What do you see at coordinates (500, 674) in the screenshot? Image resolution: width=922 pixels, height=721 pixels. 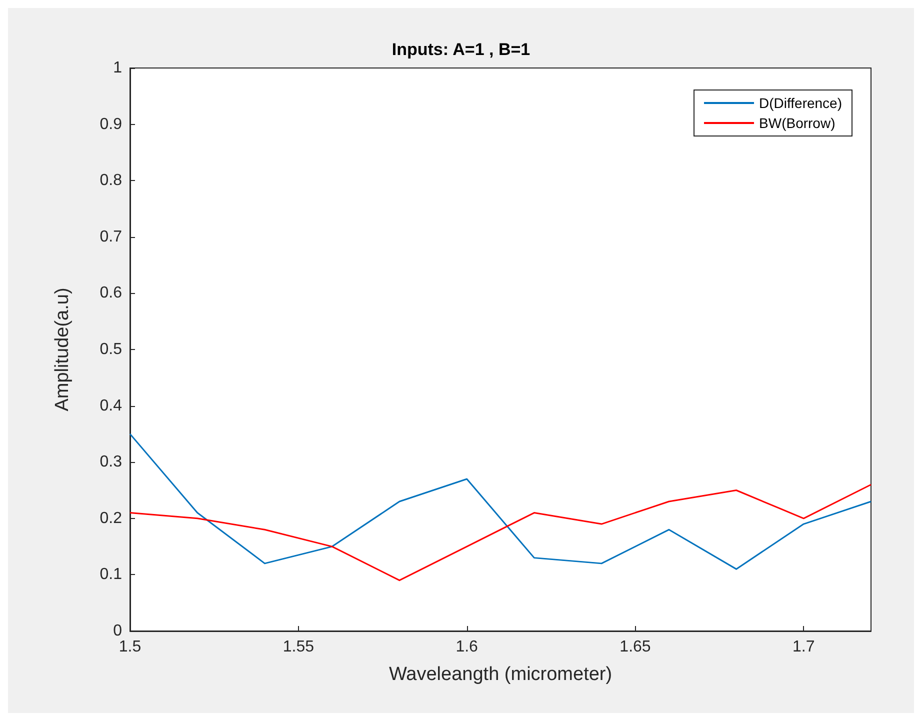 I see `x-axis-title: Waveleangth (micrometer)` at bounding box center [500, 674].